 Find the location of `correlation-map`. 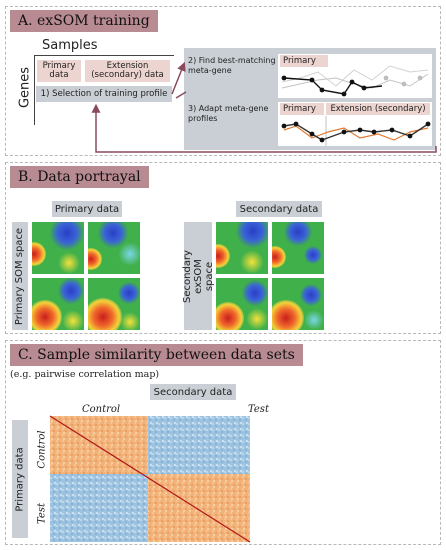

correlation-map is located at coordinates (150, 479).